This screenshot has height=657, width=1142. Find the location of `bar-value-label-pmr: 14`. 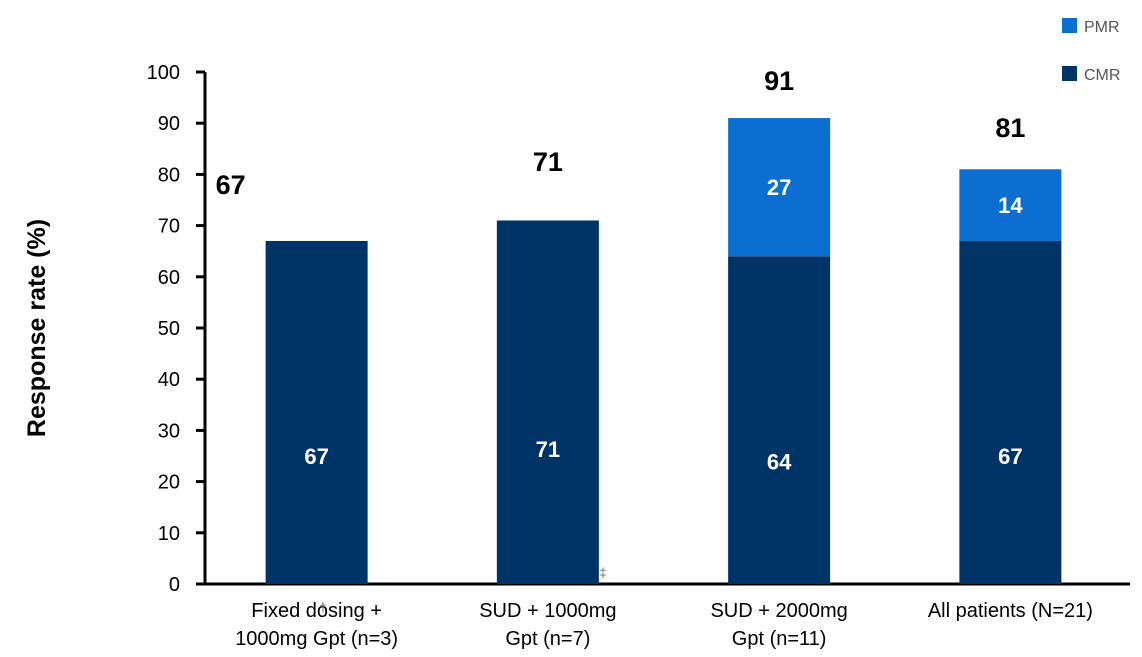

bar-value-label-pmr: 14 is located at coordinates (1010, 205).